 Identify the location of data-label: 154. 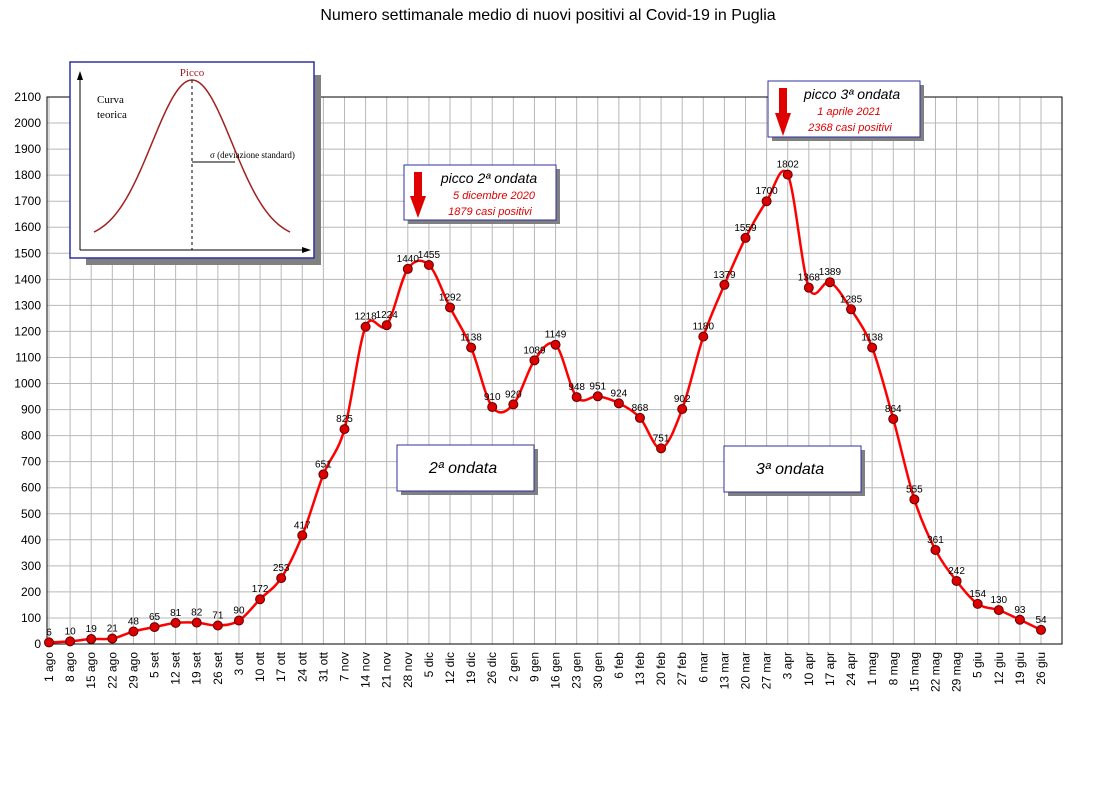
(977, 594).